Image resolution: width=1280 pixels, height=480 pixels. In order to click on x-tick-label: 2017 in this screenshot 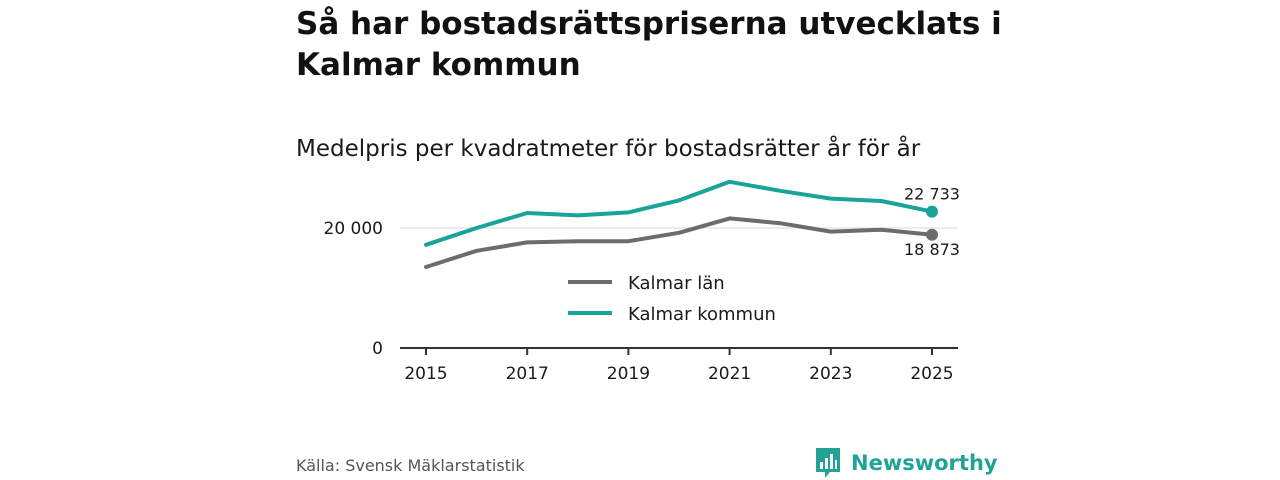, I will do `click(527, 374)`.